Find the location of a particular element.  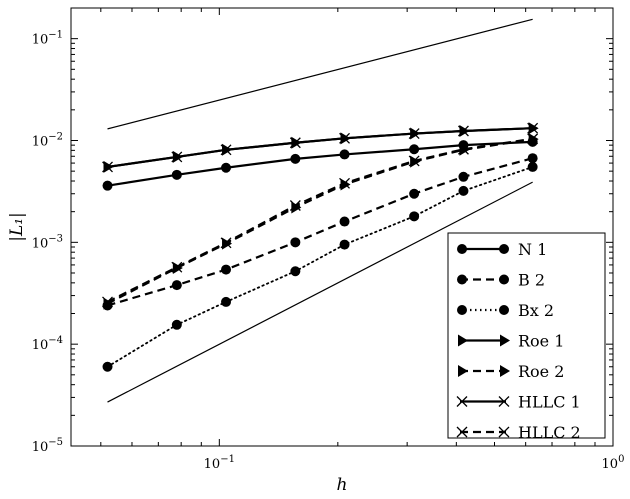

legend-box is located at coordinates (526, 335).